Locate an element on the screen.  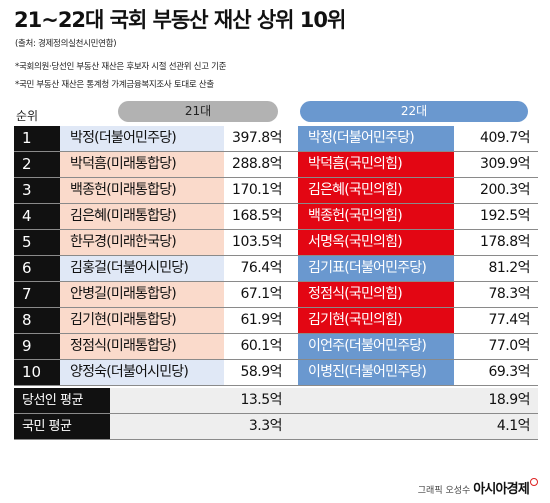
table-row: 10 양정숙(더불어시민당) 58.9억 이병진(더불어민주당) 69.3억 is located at coordinates (276, 373).